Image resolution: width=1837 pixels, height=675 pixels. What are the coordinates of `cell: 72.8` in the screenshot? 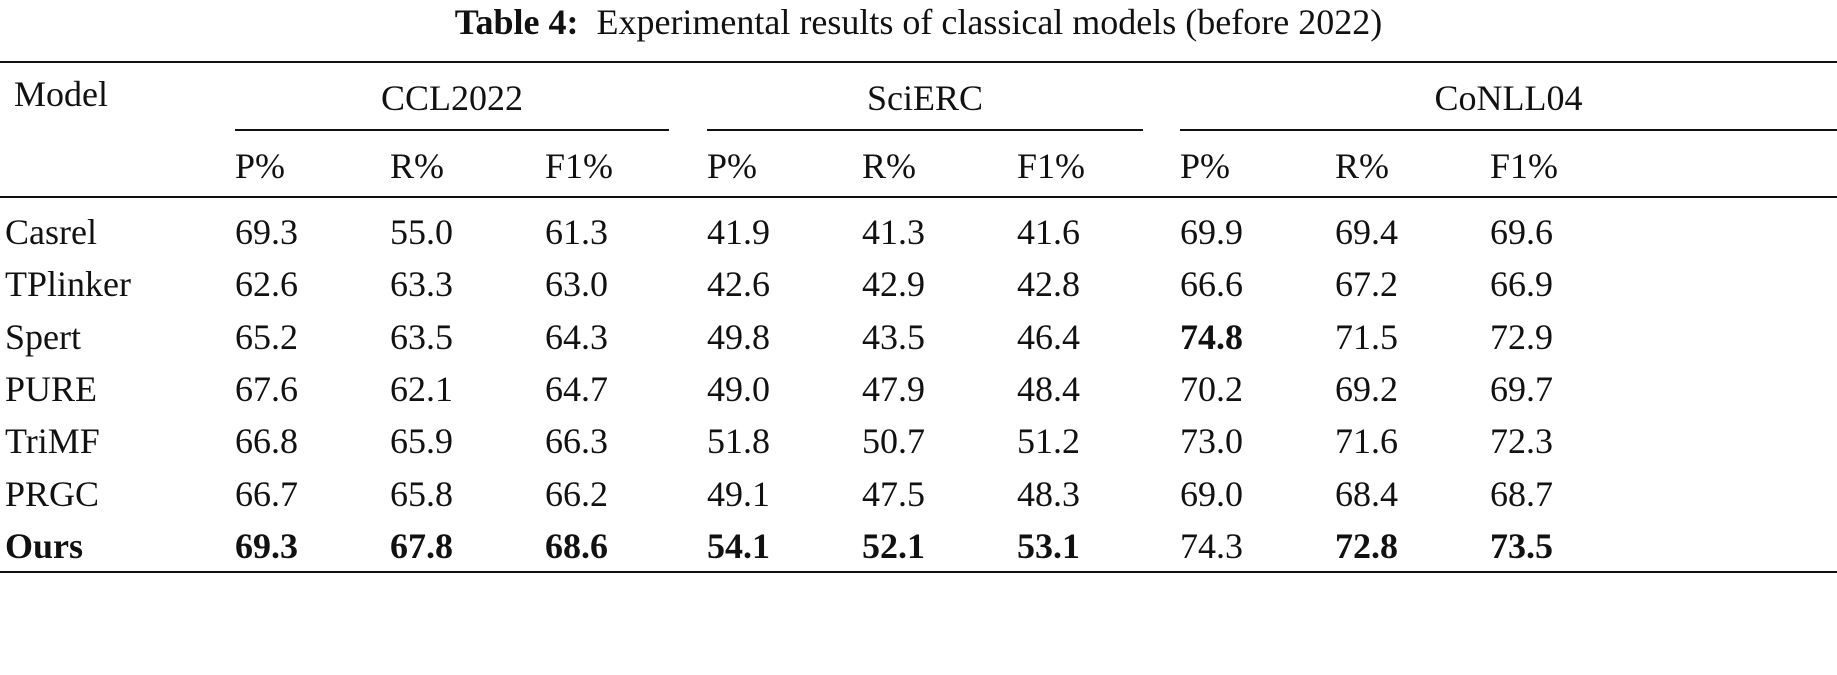 It's located at (1366, 545).